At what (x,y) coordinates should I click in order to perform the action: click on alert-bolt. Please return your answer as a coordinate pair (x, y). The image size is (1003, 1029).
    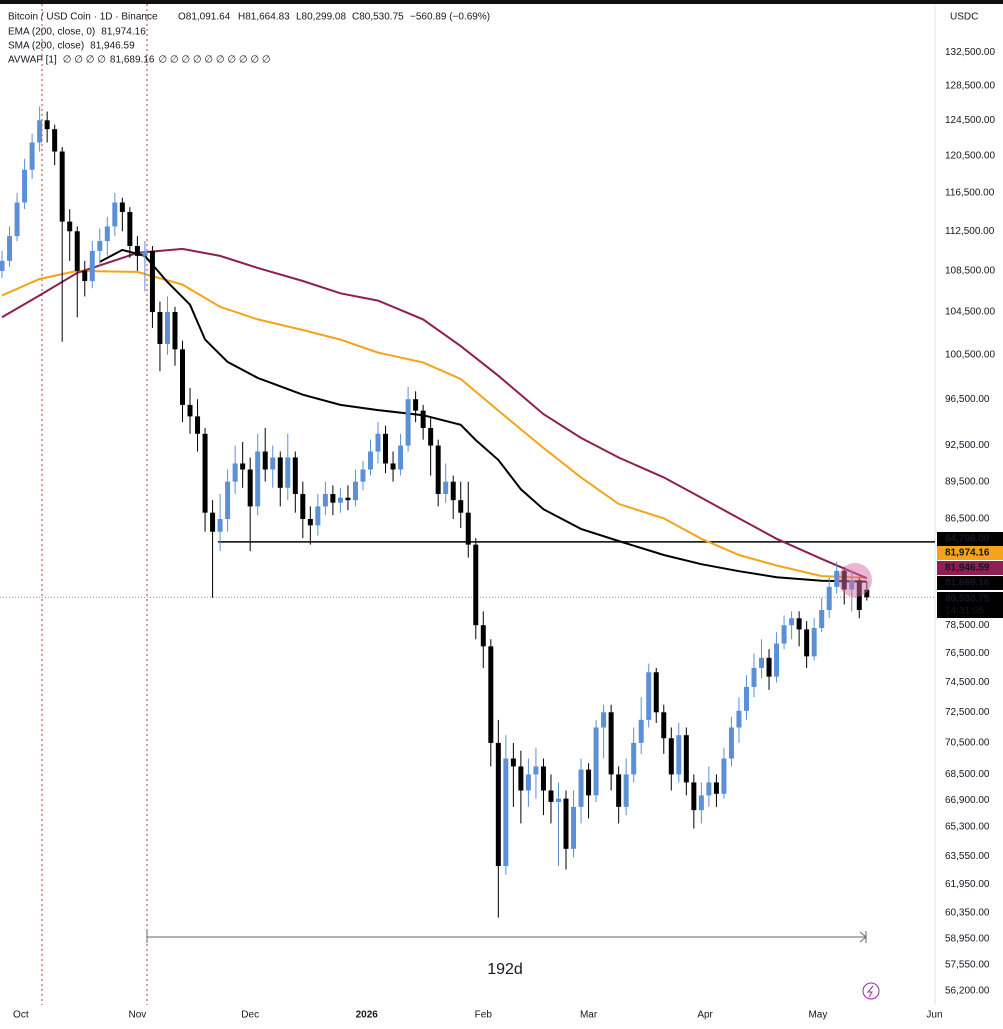
    Looking at the image, I should click on (870, 991).